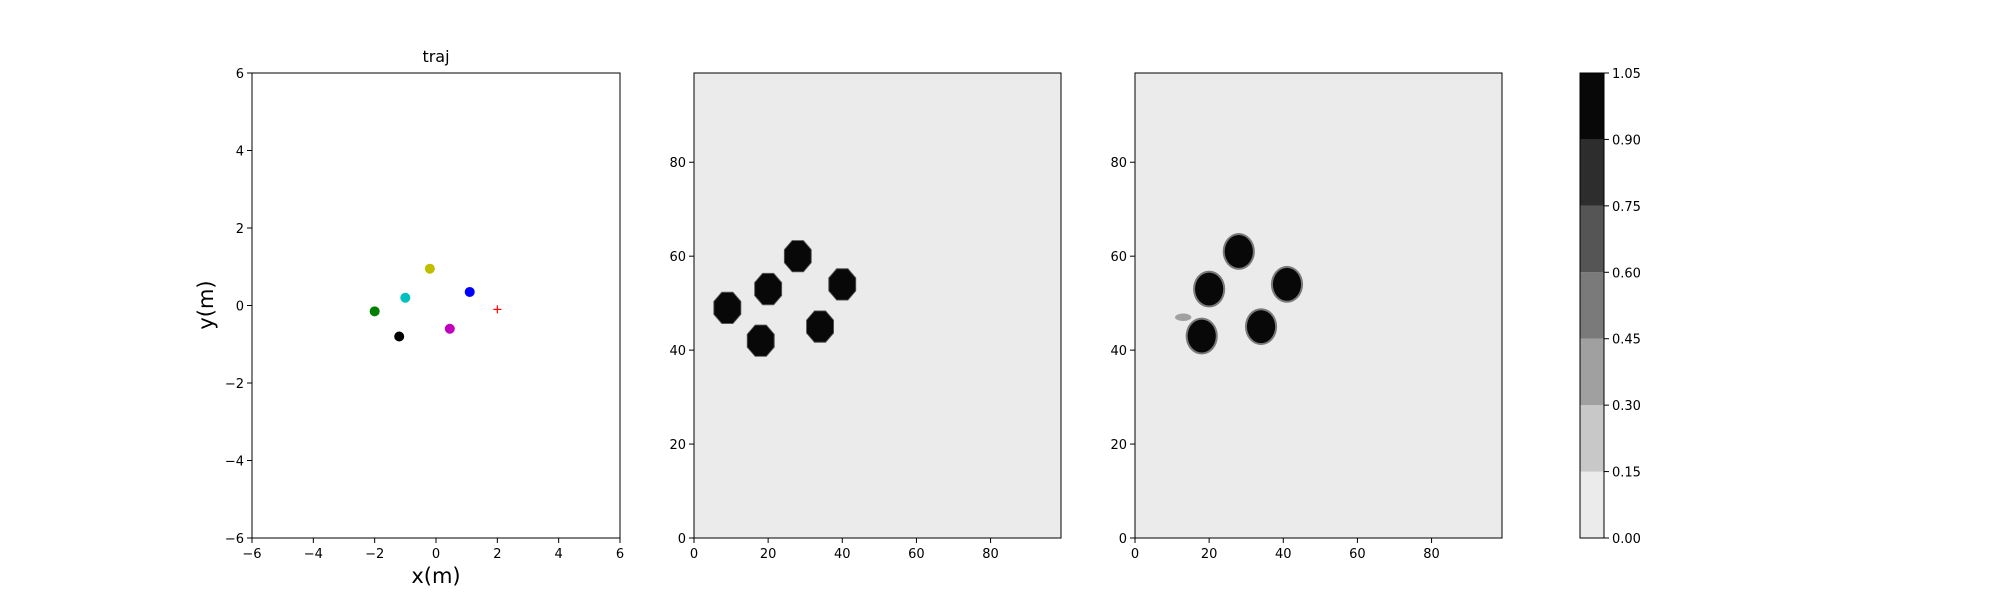 The width and height of the screenshot is (2000, 600). I want to click on colorbar-tick-label: 0.75, so click(1626, 207).